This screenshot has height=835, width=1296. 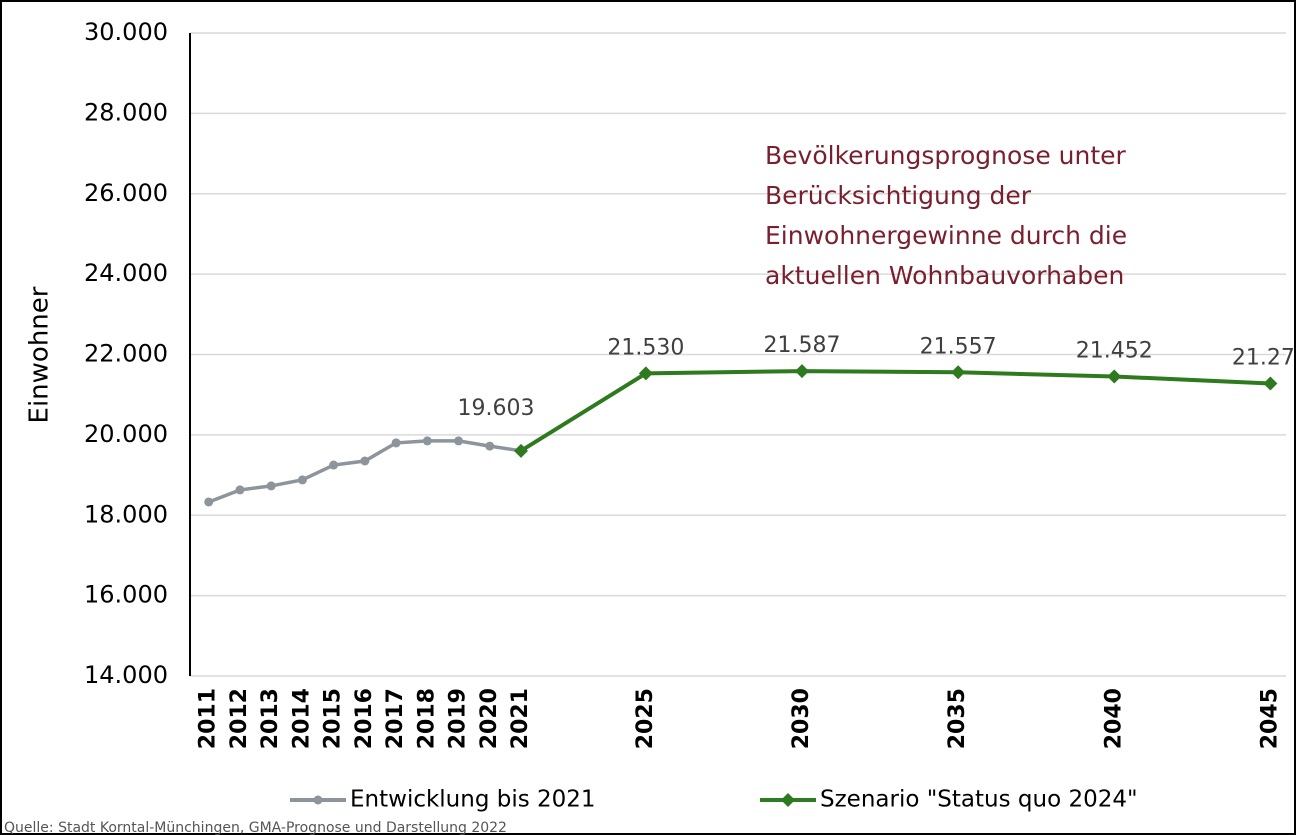 What do you see at coordinates (1264, 357) in the screenshot?
I see `data-label: 21.279` at bounding box center [1264, 357].